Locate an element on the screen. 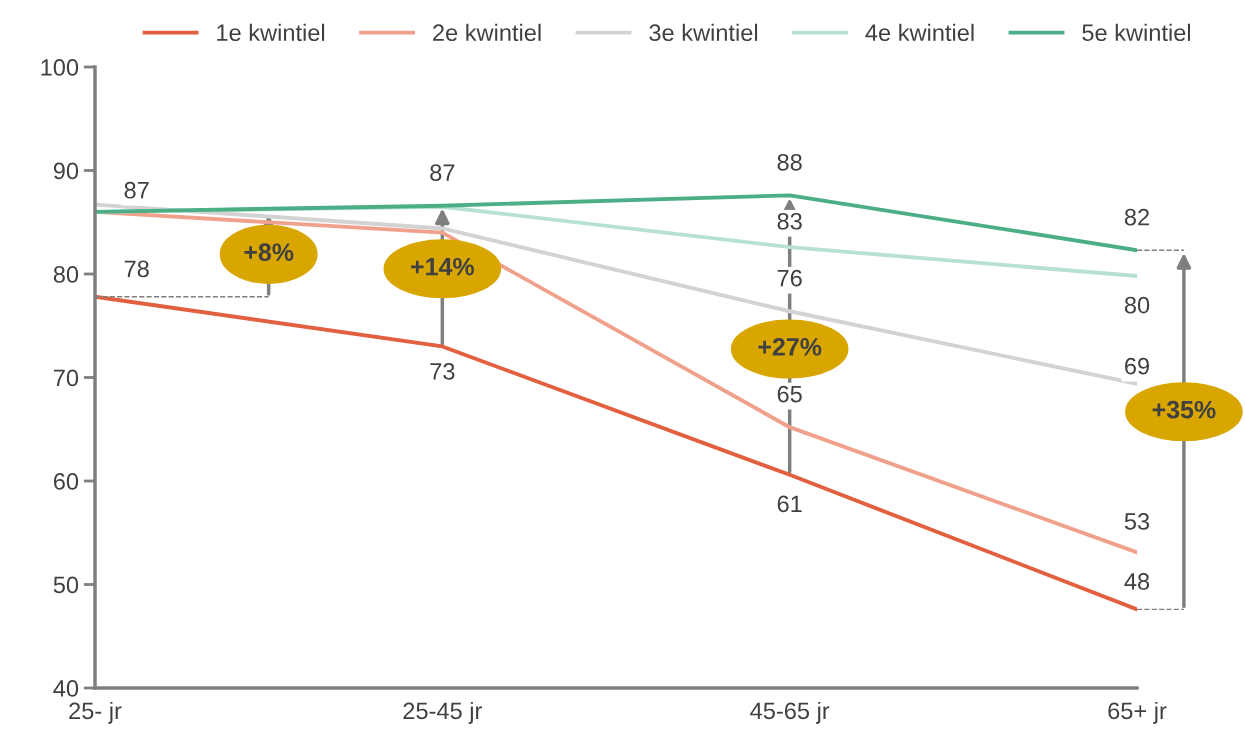  y-tick-label: 60 is located at coordinates (66, 481).